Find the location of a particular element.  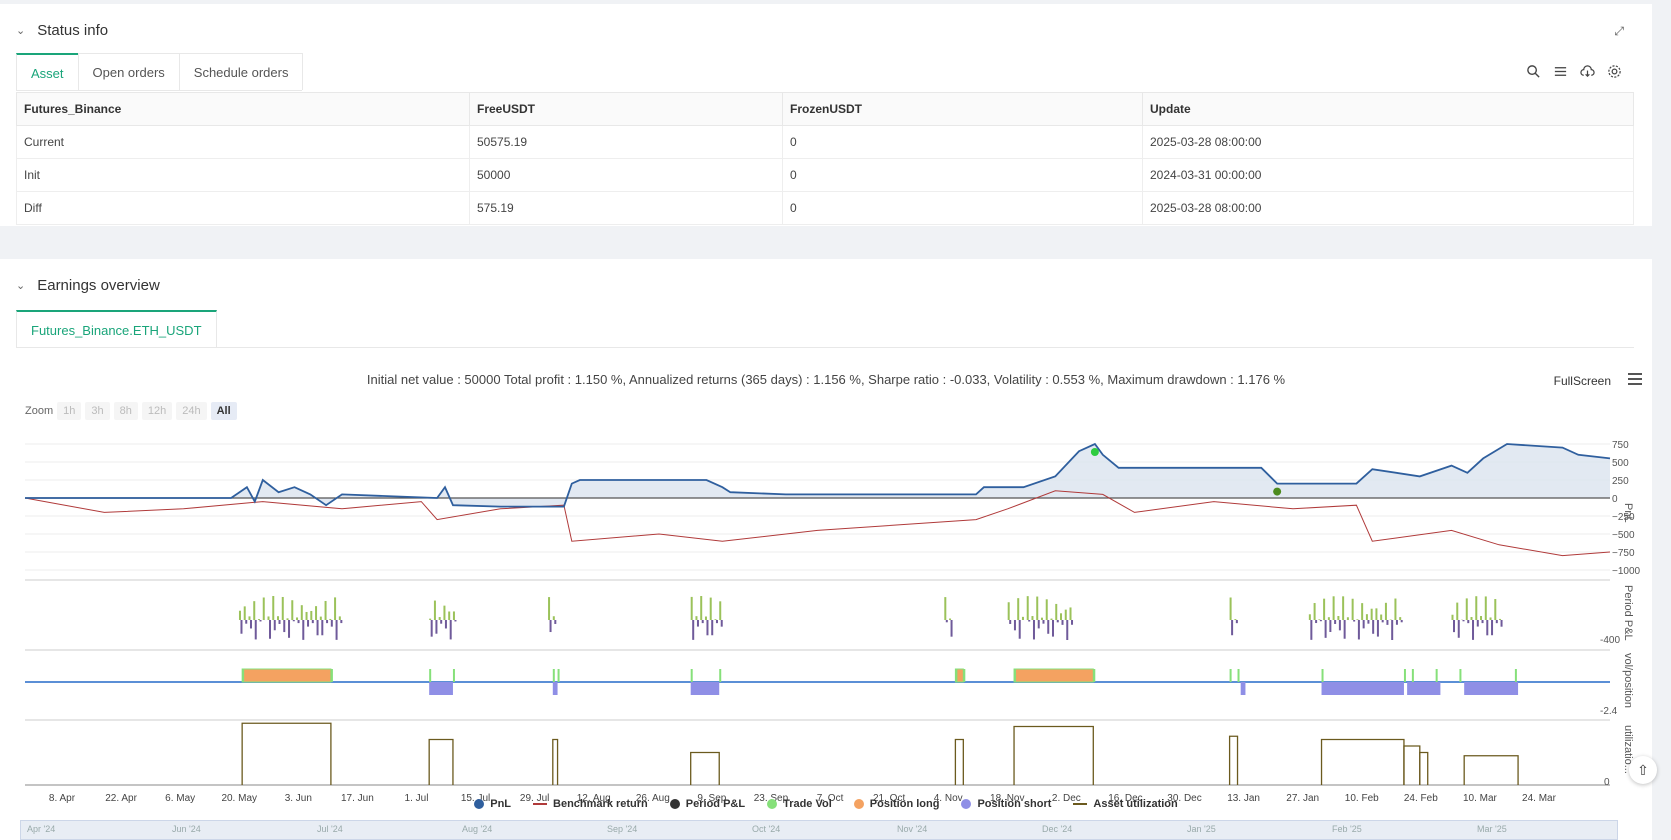

earnings-panel-header: ⌄ Earnings overview is located at coordinates (88, 285).